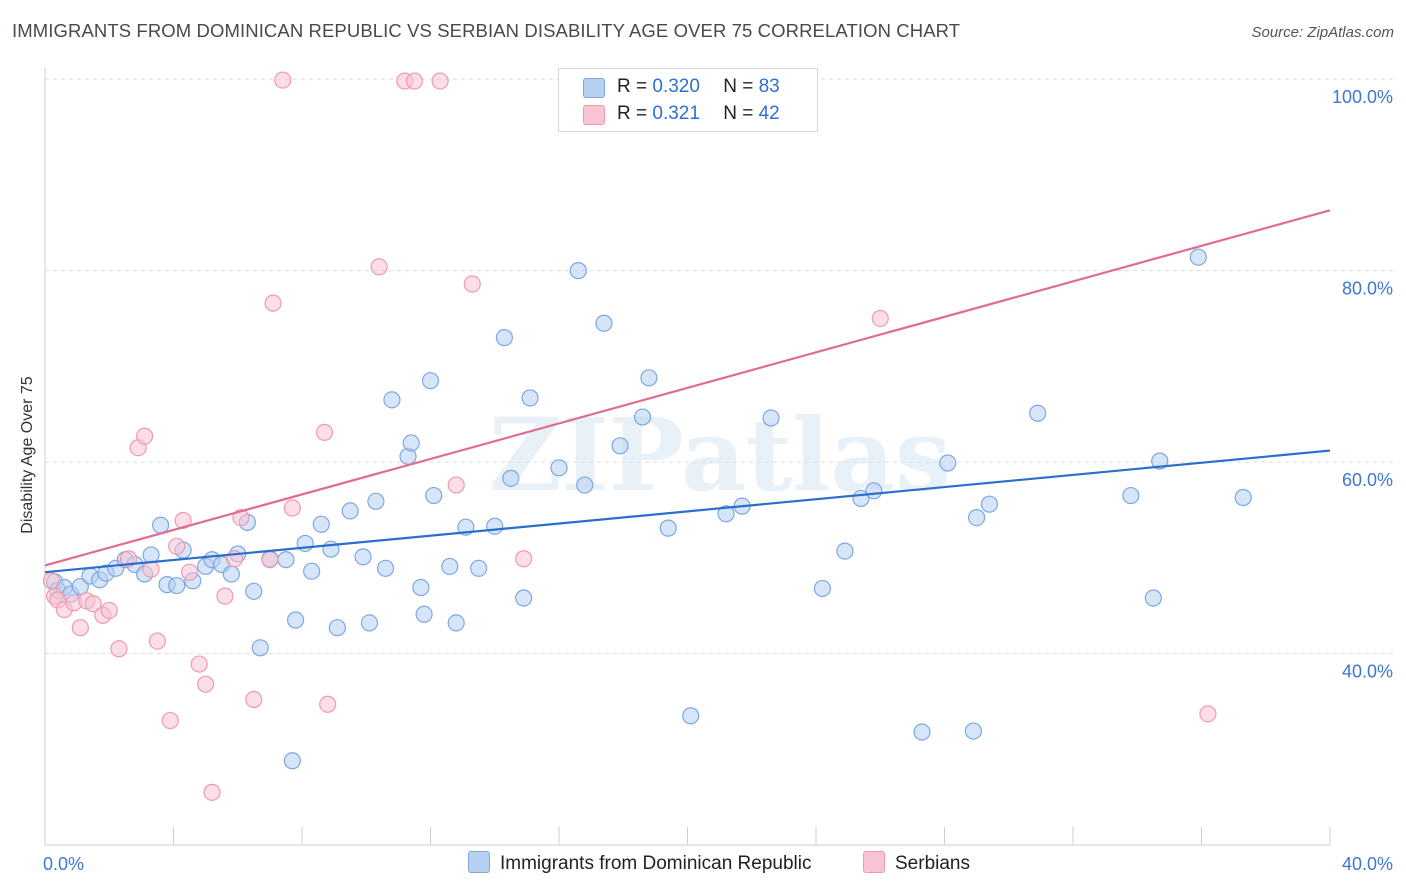 This screenshot has height=892, width=1406. What do you see at coordinates (676, 113) in the screenshot?
I see `legend-r-value: 0.321` at bounding box center [676, 113].